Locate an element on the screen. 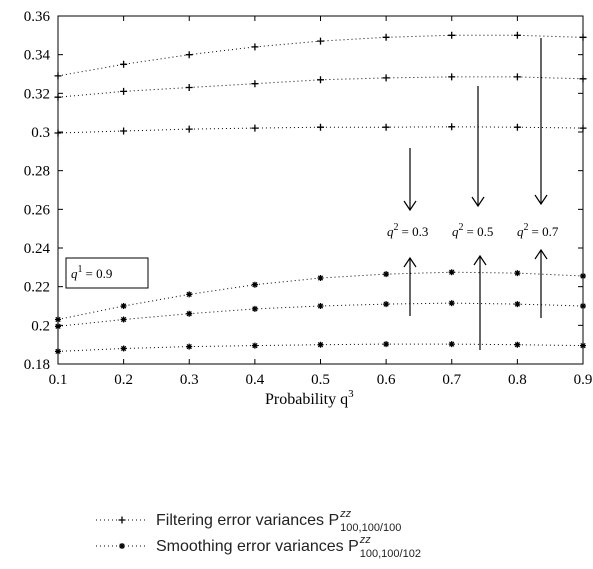 This screenshot has width=593, height=569. x-tick-label: 0.2 is located at coordinates (123, 380).